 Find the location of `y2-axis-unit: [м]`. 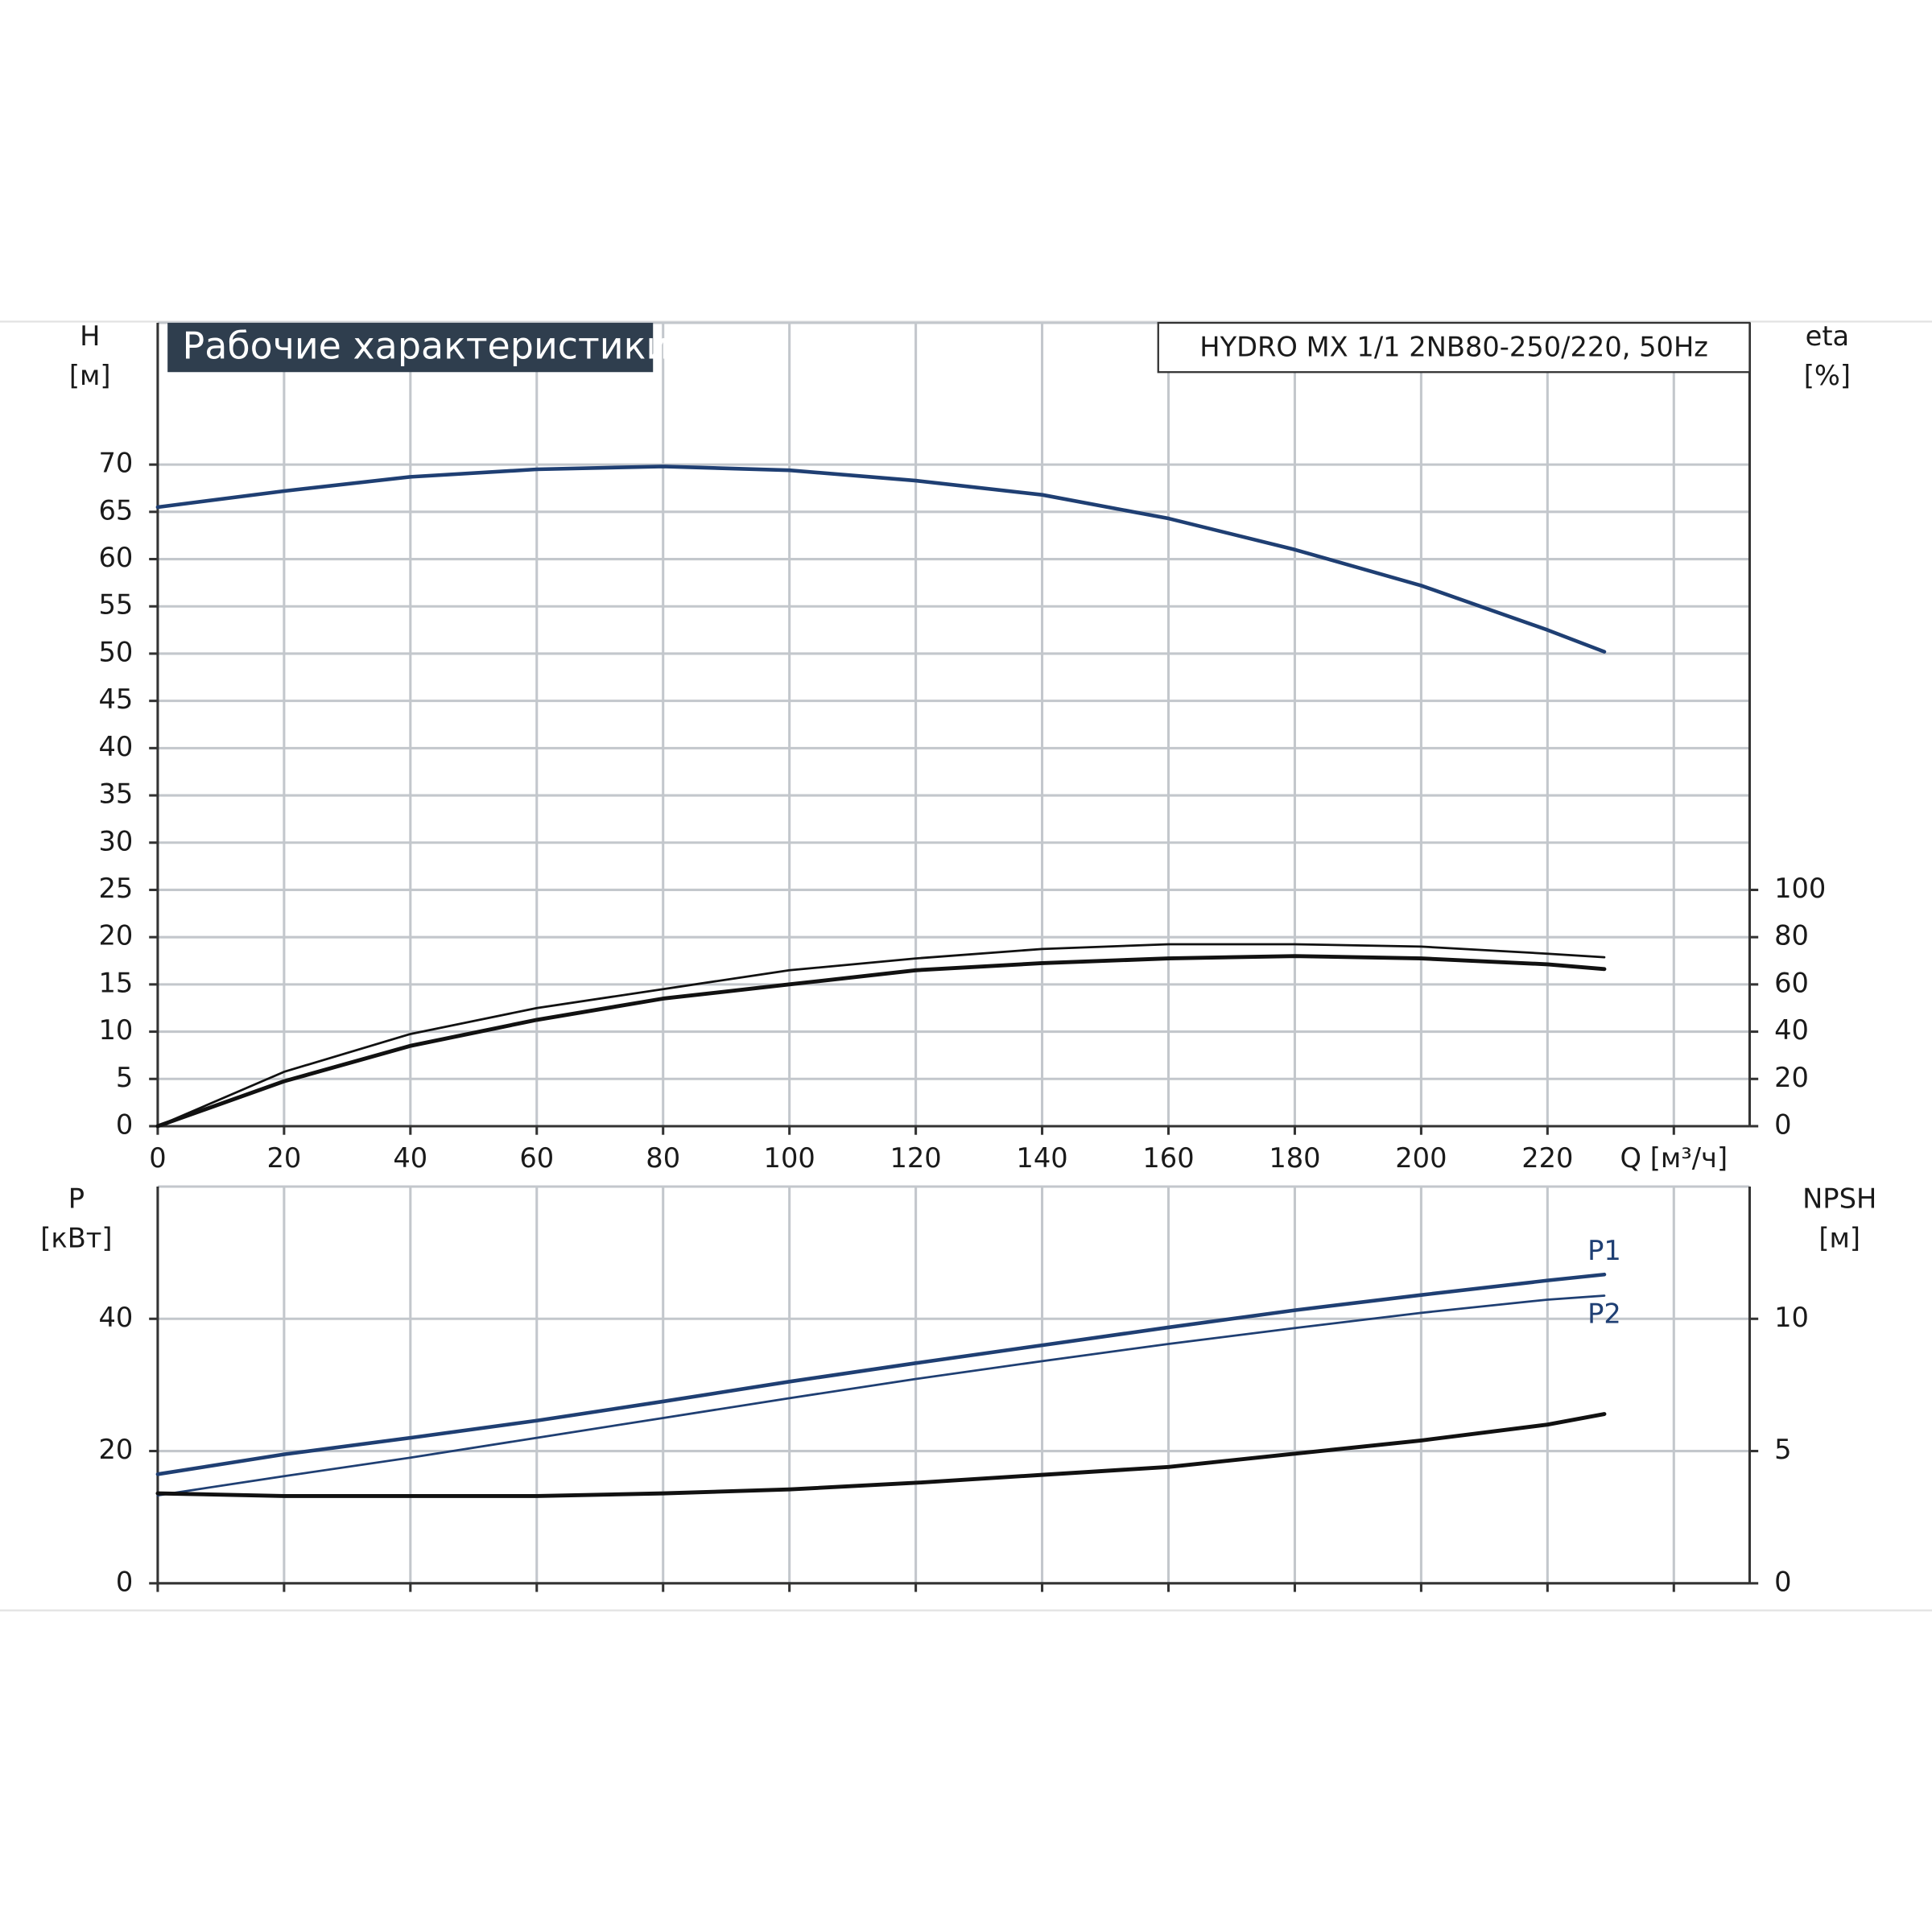

y2-axis-unit: [м] is located at coordinates (1839, 1237).